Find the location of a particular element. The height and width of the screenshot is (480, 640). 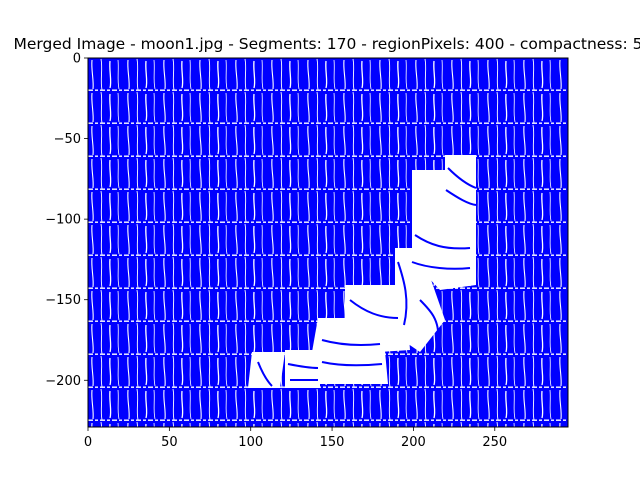

x-tick-label: 0 is located at coordinates (88, 442).